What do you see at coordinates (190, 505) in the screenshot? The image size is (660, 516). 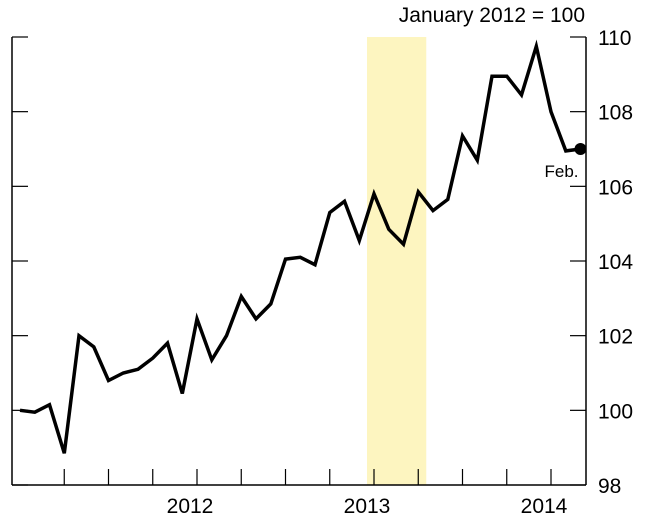 I see `x-tick-label: 2012` at bounding box center [190, 505].